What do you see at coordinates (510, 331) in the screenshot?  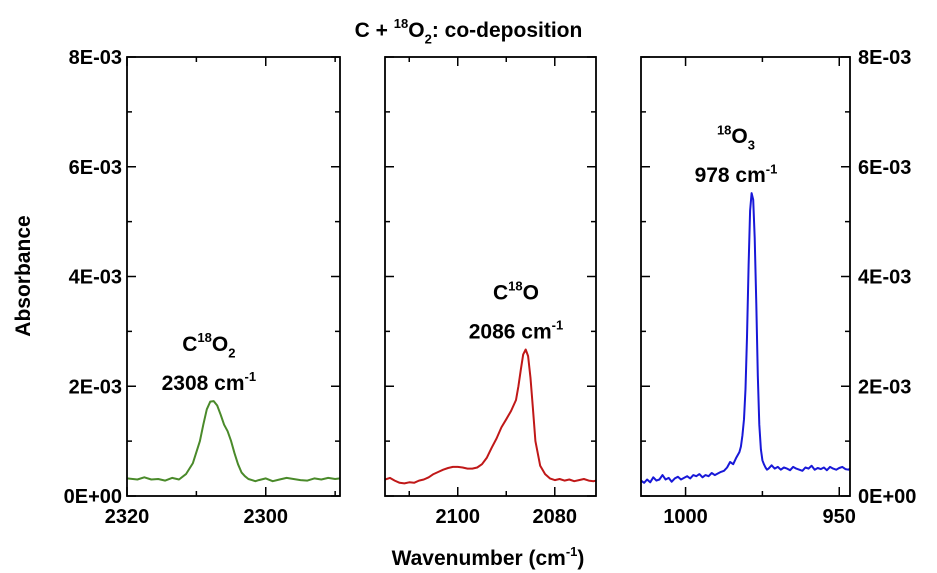 I see `panel-2-wavenumber-label-base: 2086 cm` at bounding box center [510, 331].